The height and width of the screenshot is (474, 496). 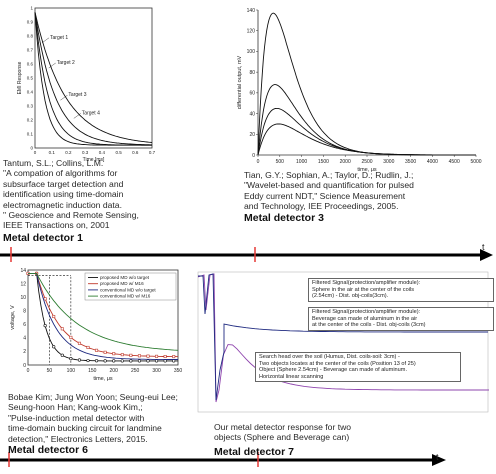 I want to click on d1-series-line, so click(x=93, y=79).